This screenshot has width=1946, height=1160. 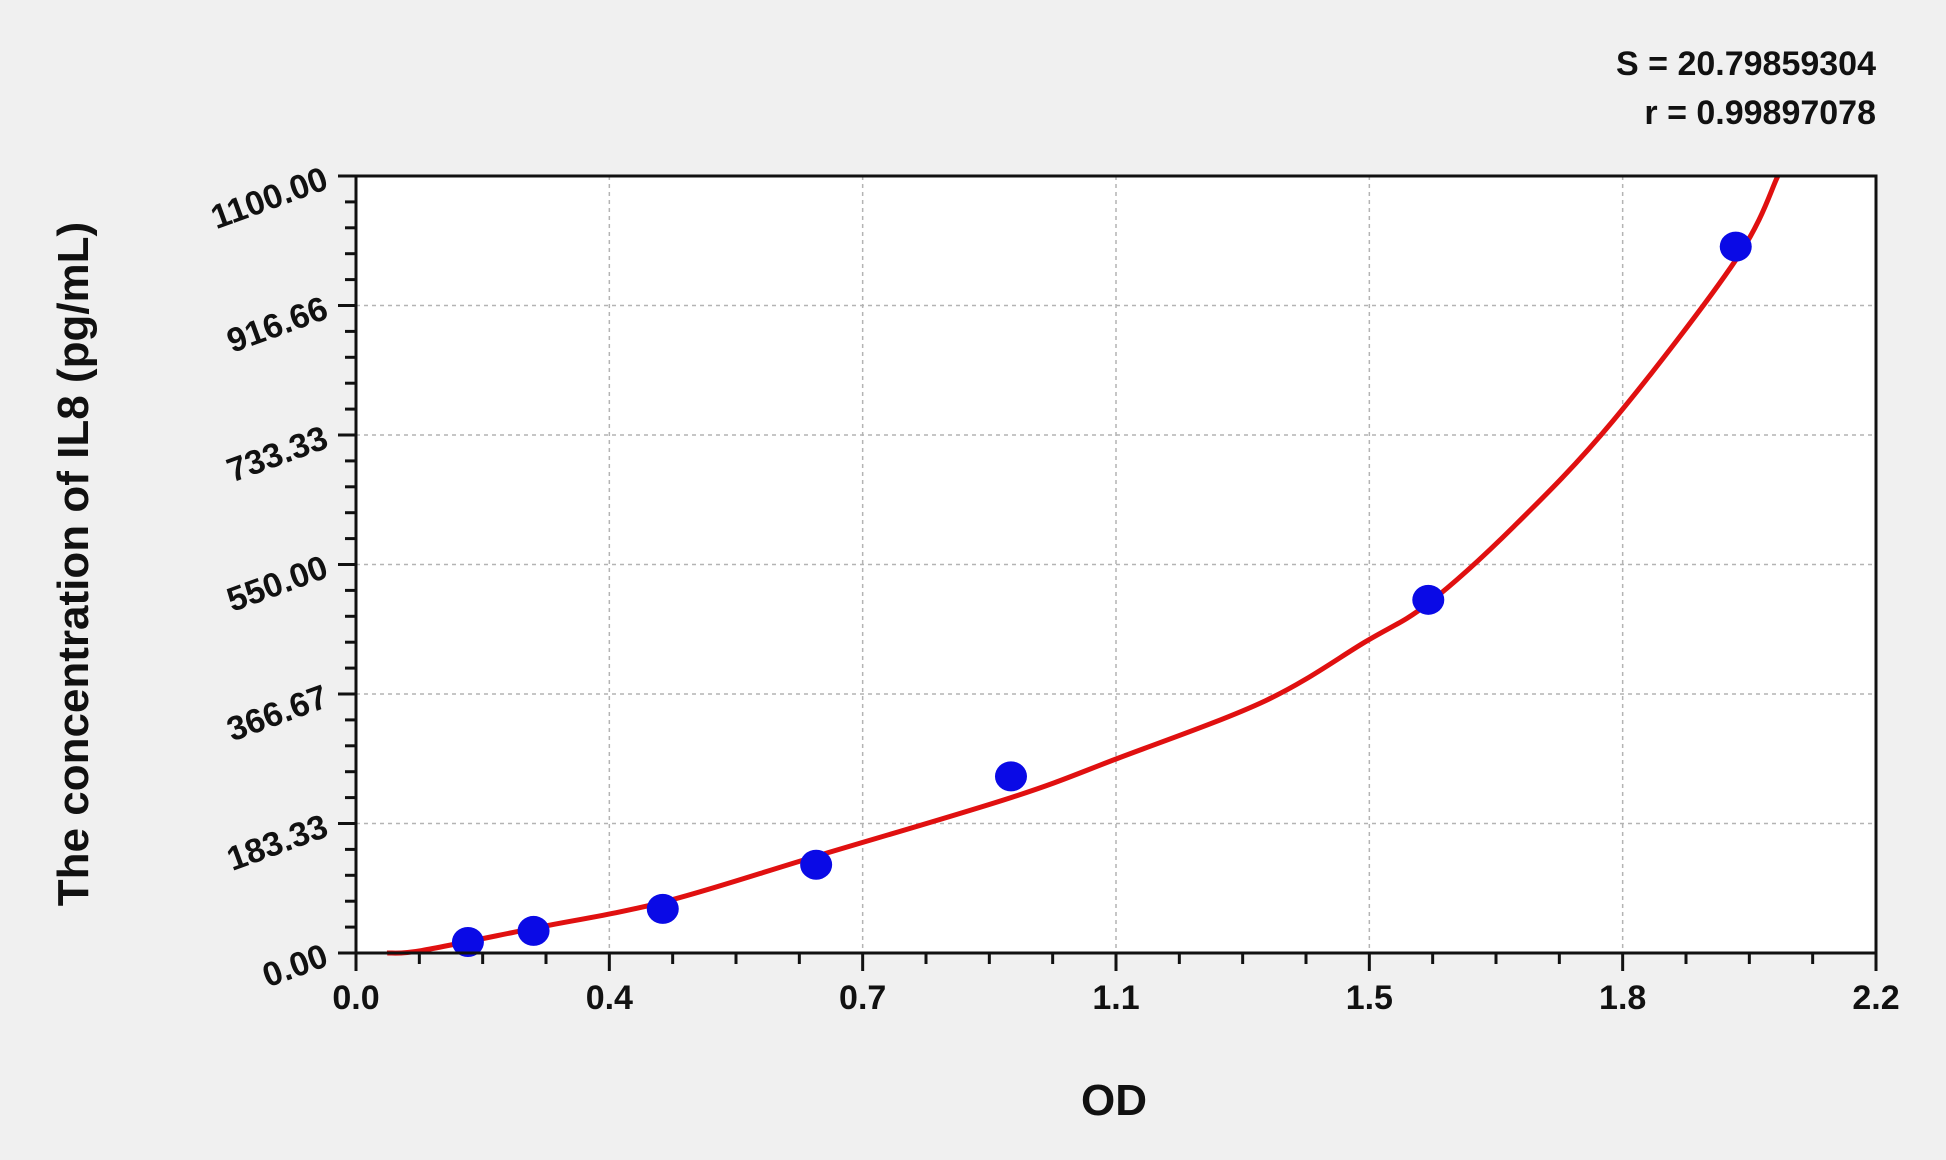 What do you see at coordinates (269, 198) in the screenshot?
I see `y-tick-label: 1100.00` at bounding box center [269, 198].